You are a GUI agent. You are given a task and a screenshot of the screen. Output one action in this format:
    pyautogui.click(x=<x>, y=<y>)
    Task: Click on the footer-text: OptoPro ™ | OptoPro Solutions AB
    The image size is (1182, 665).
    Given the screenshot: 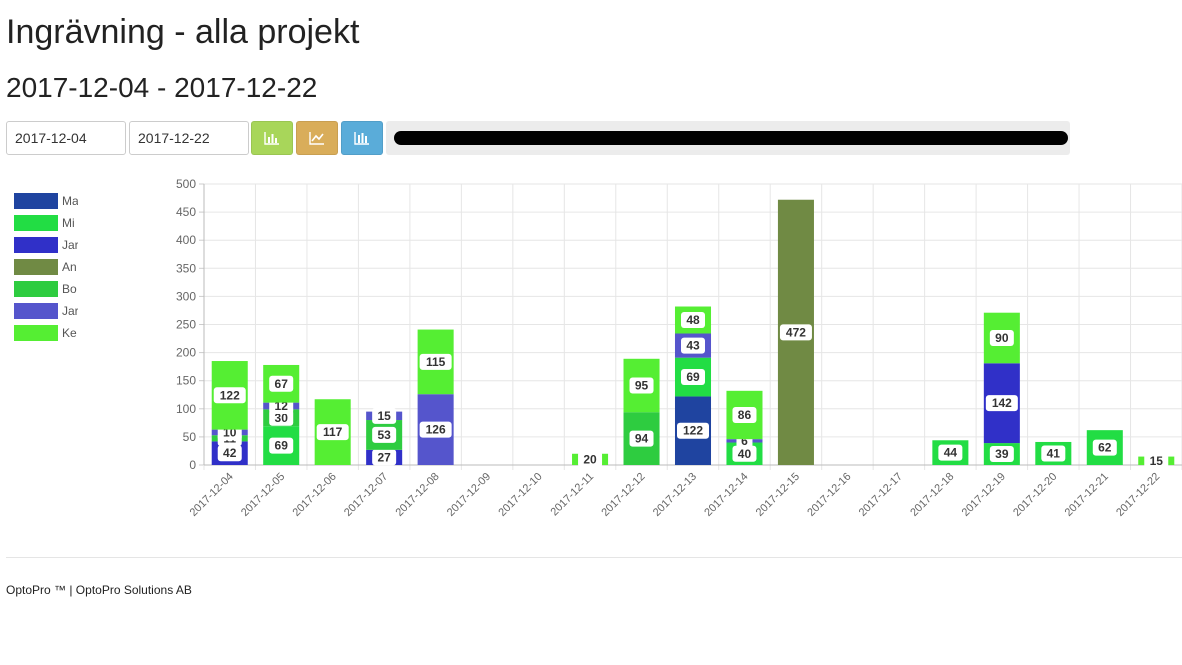 What is the action you would take?
    pyautogui.click(x=99, y=590)
    